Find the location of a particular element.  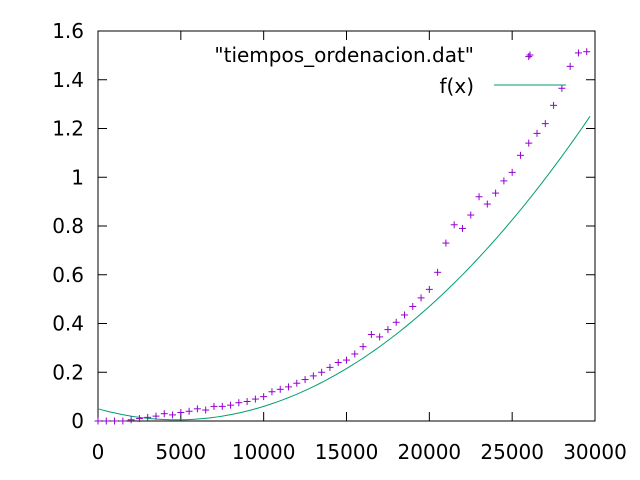

y-tick-label: 1.2 is located at coordinates (68, 129).